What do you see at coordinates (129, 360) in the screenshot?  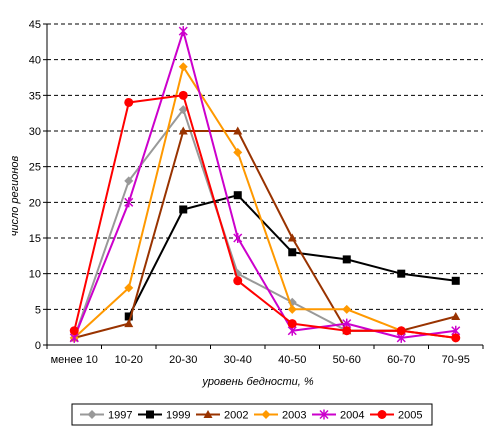 I see `x-tick-label: 10-20` at bounding box center [129, 360].